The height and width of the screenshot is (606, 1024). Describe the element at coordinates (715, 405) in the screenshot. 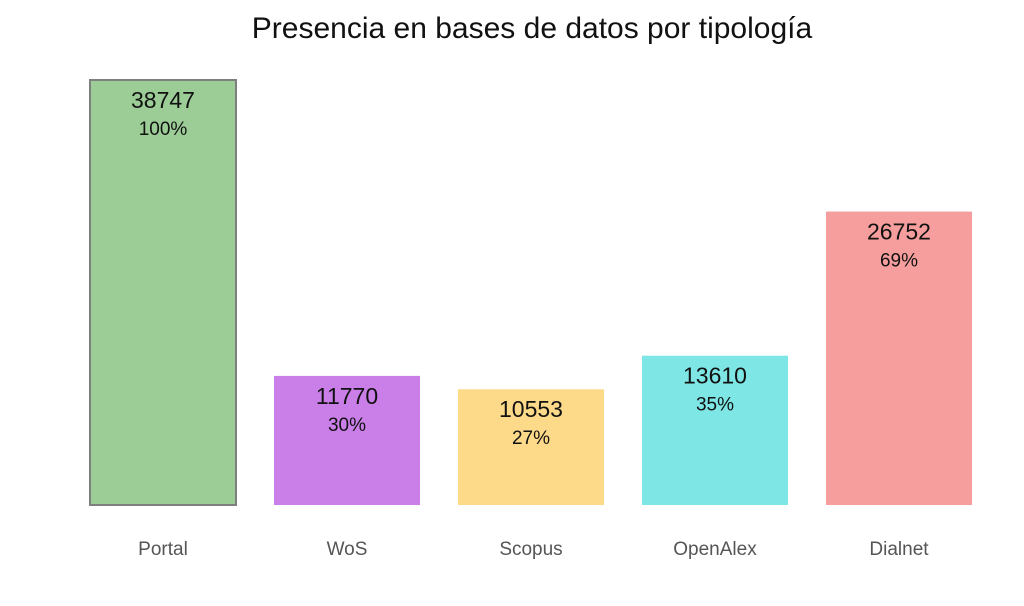

I see `bar-percent-label: 35%` at that location.